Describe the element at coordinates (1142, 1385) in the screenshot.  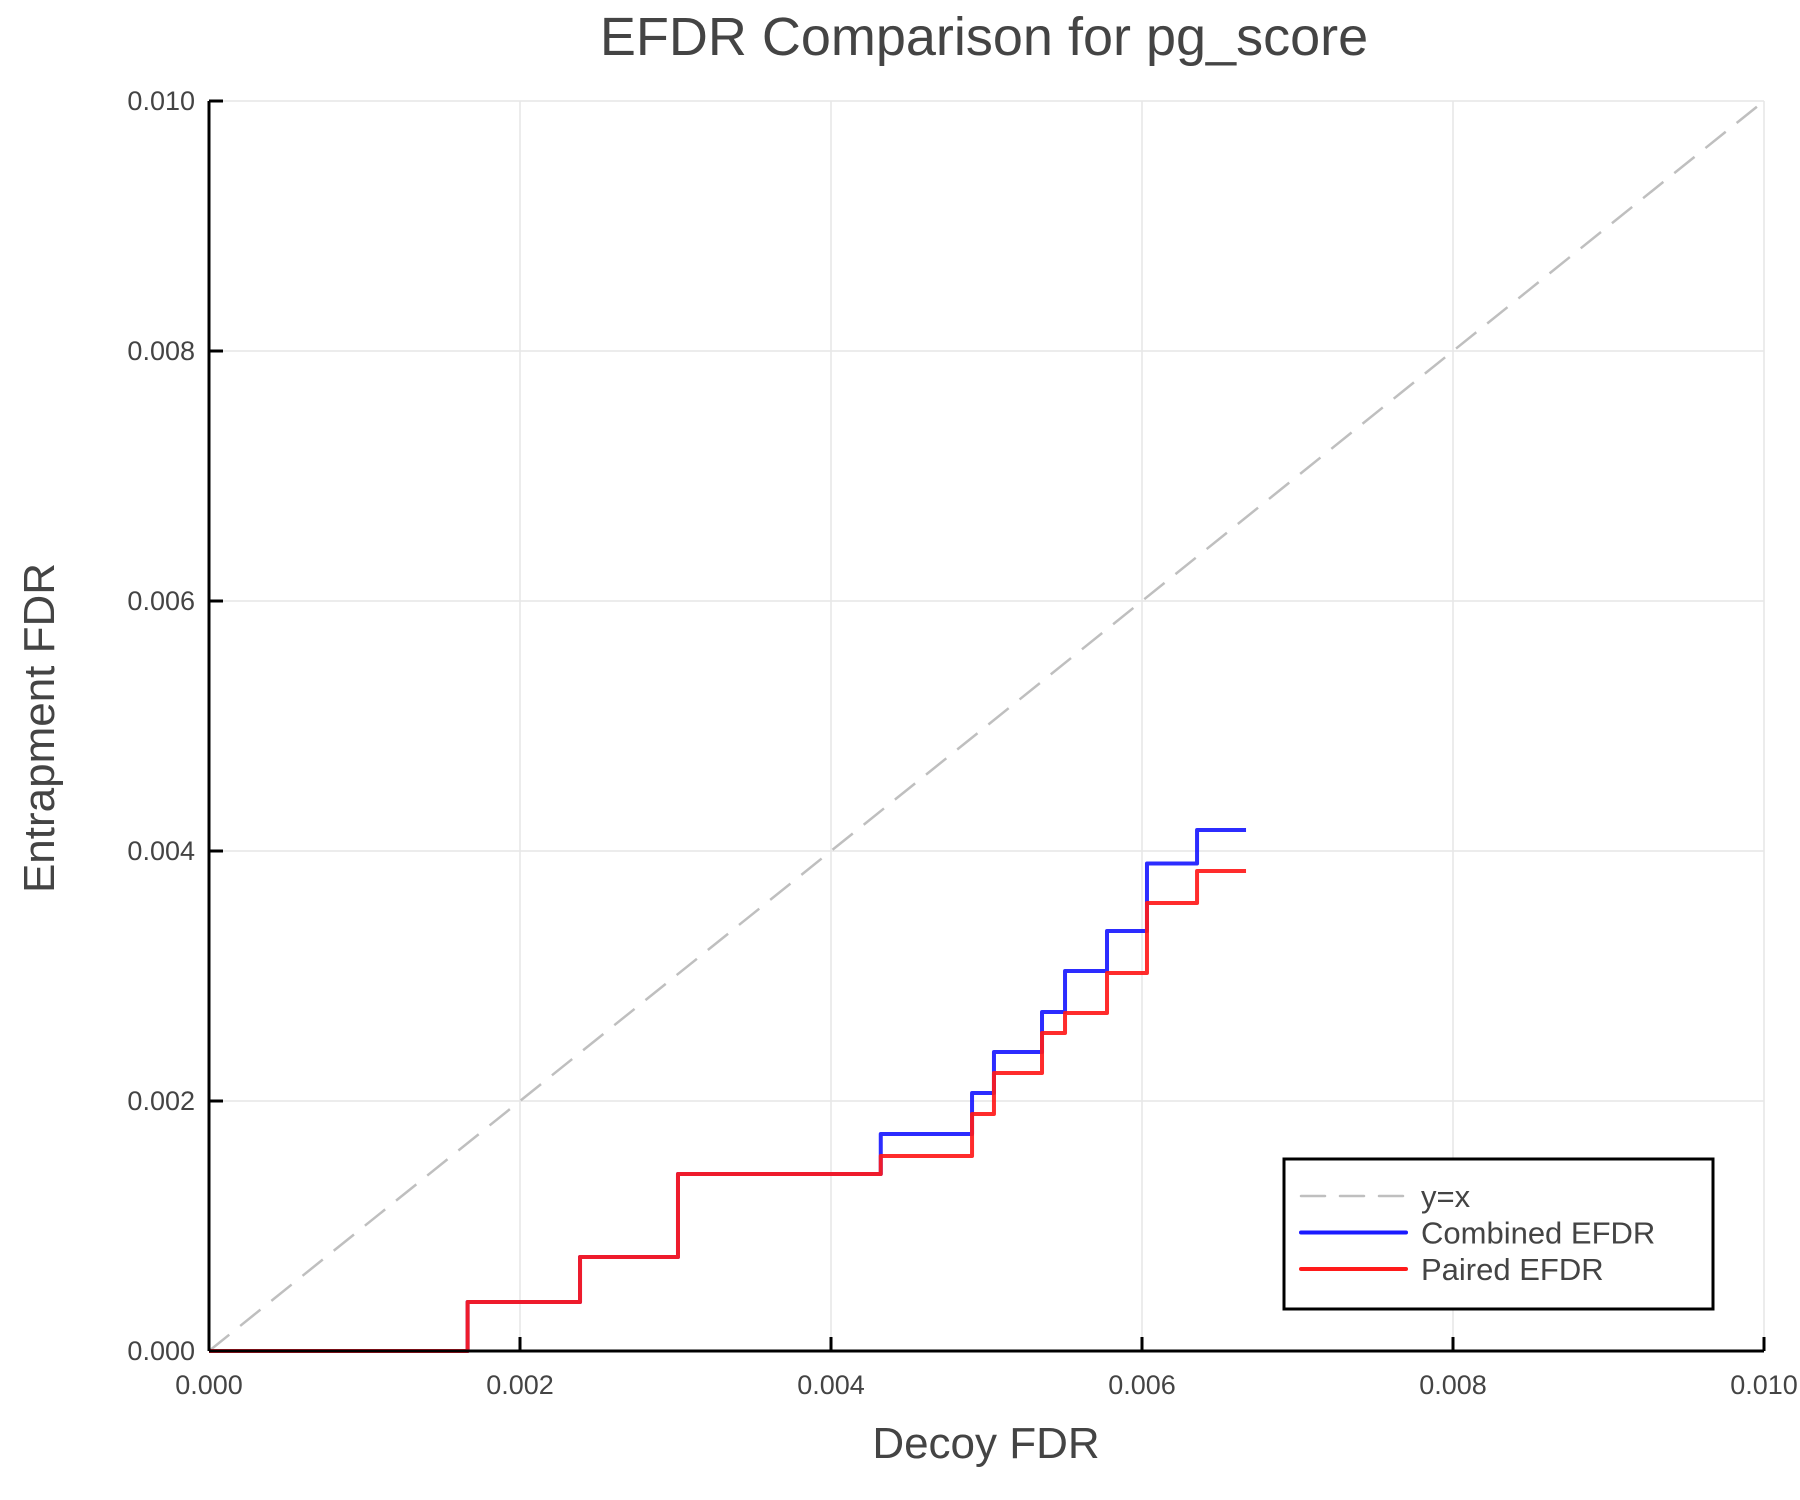
I see `x-tick-label: 0.006` at that location.